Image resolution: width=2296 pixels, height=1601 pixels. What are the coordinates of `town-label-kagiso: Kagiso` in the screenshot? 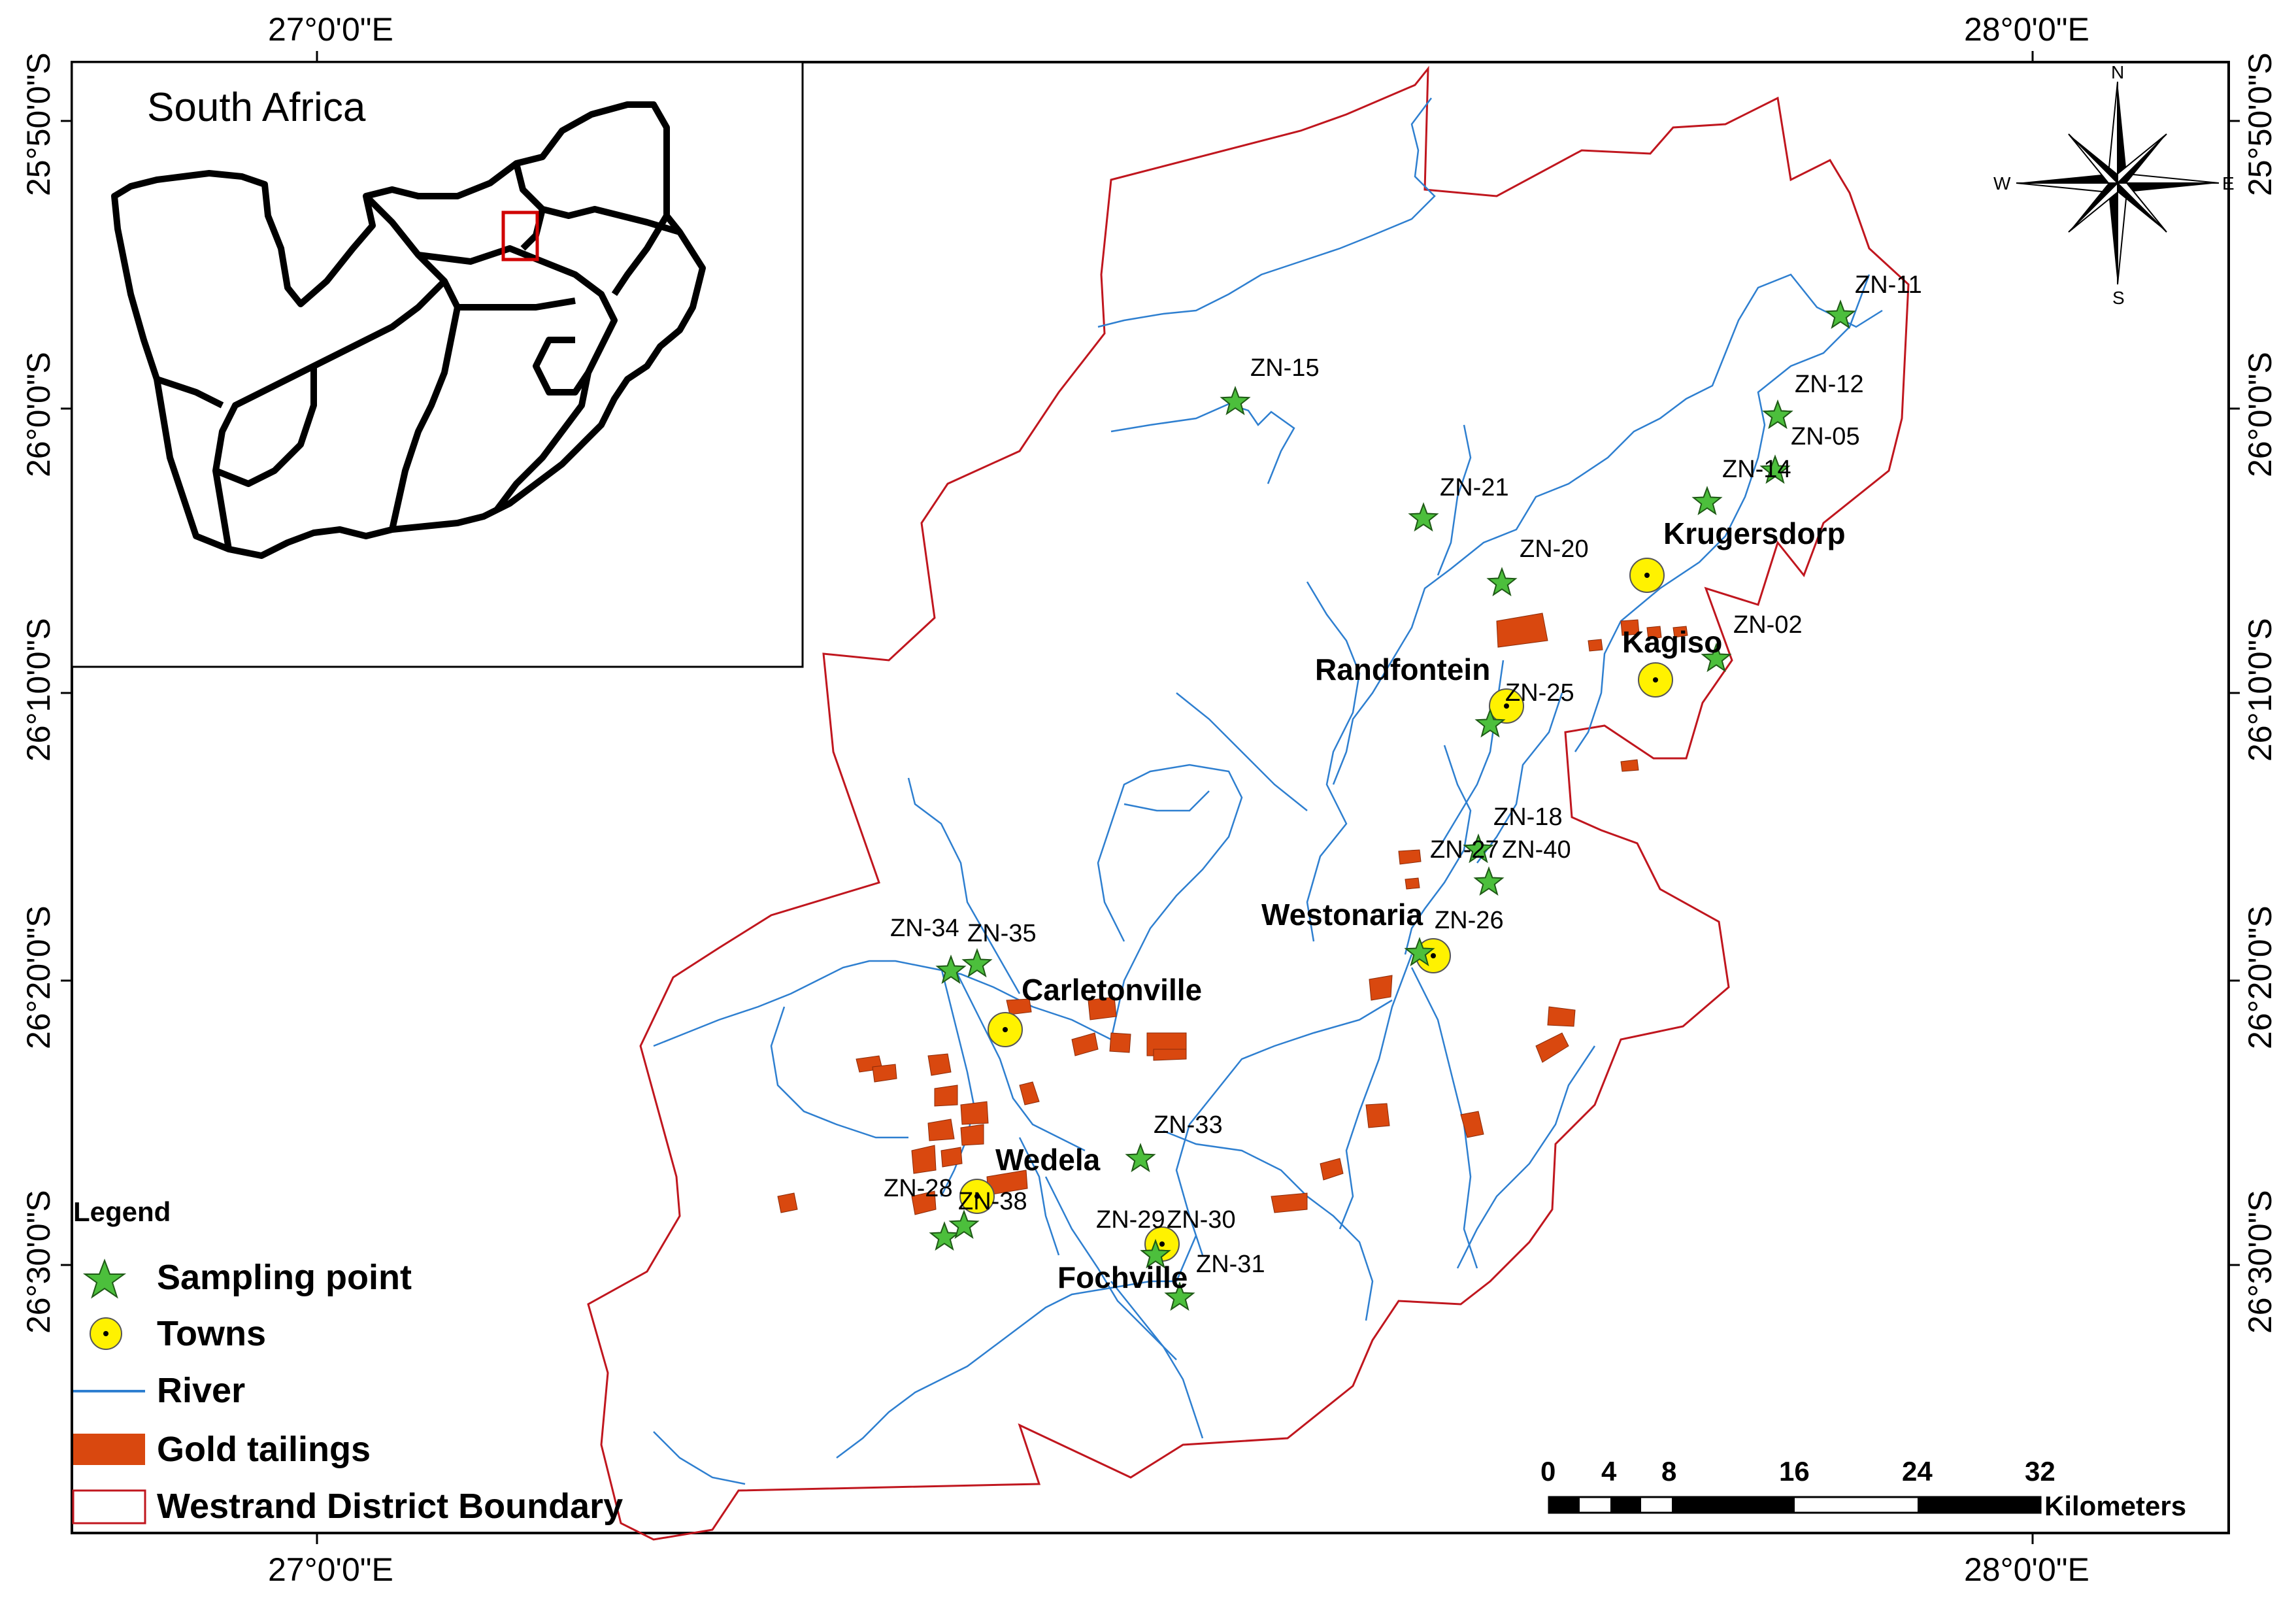 It's located at (1672, 642).